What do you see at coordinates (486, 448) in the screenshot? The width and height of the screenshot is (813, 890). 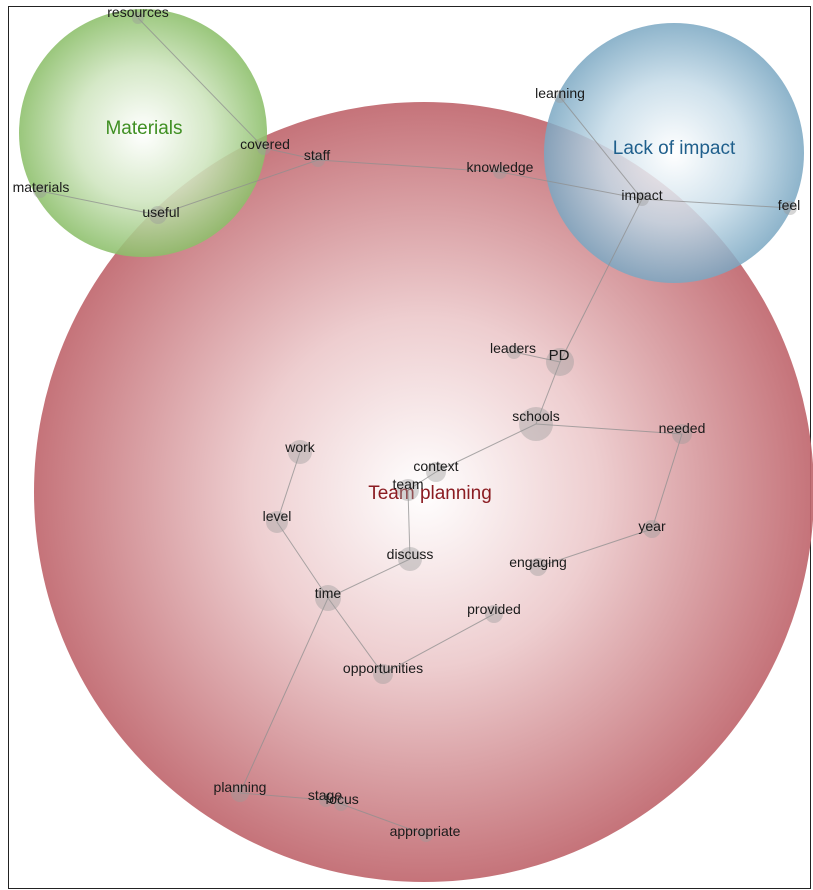 I see `edge-schools-context` at bounding box center [486, 448].